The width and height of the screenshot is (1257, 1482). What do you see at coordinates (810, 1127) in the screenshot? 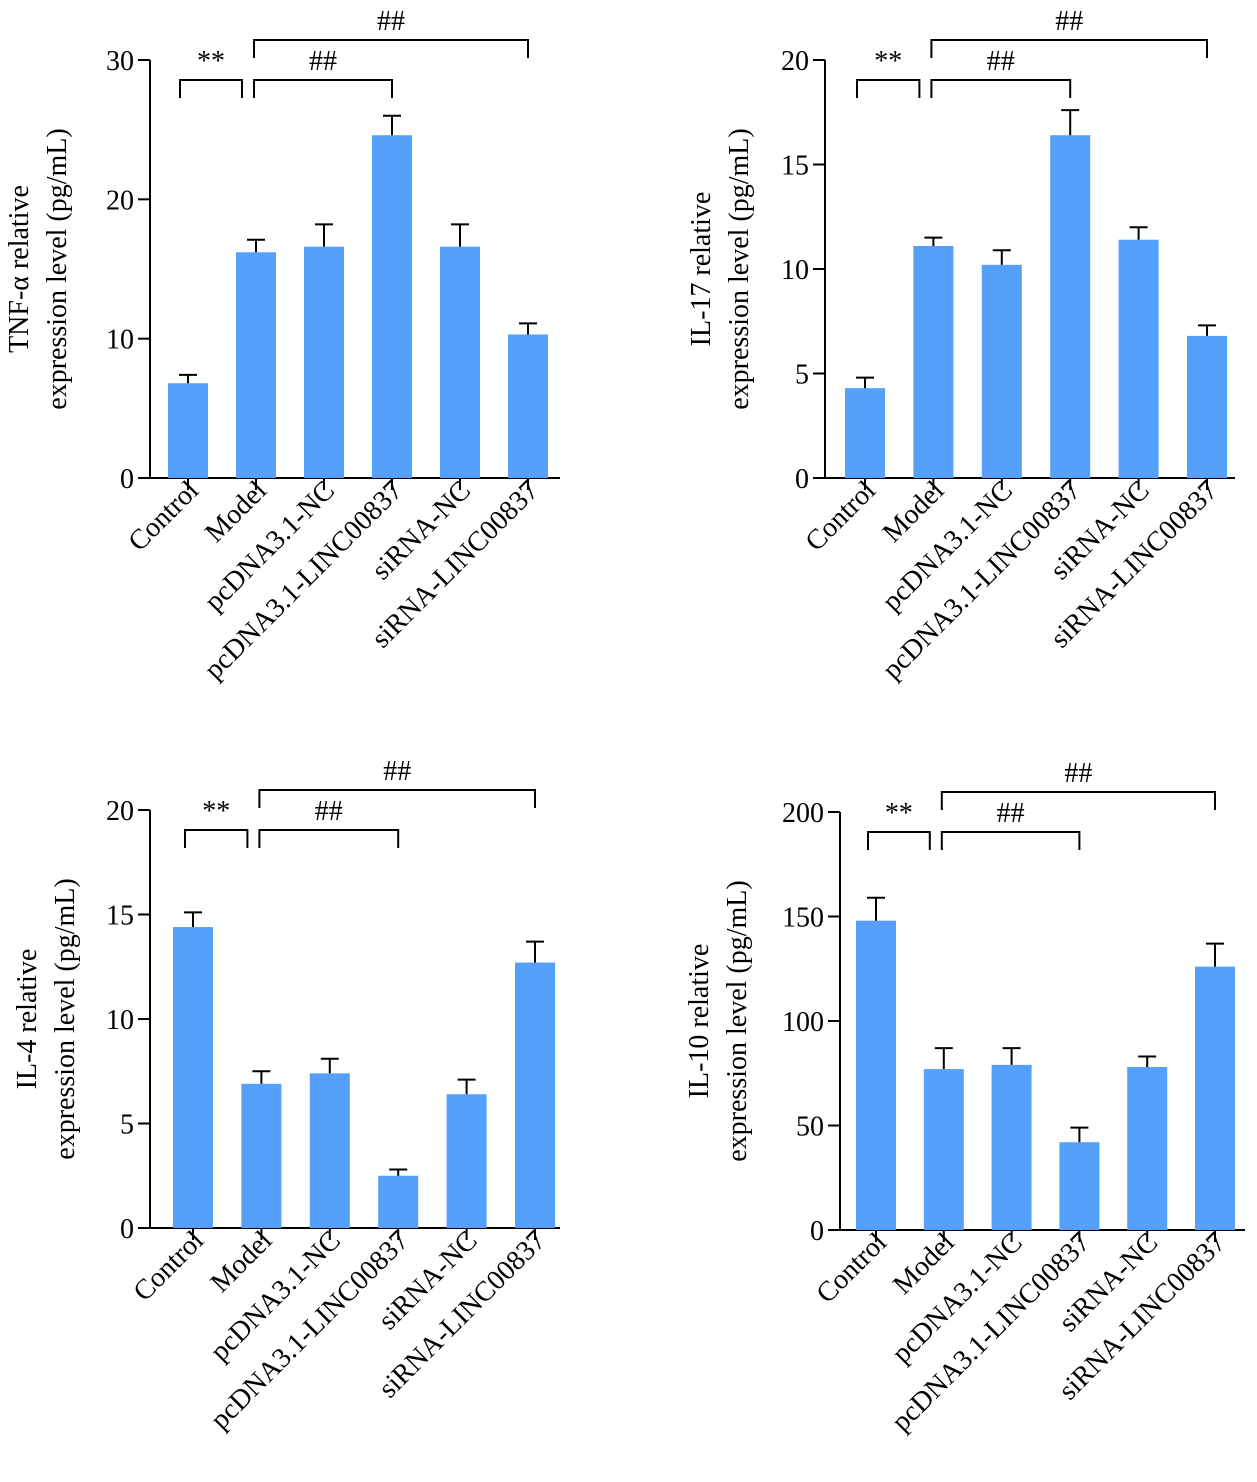
I see `y-tick-label: 50` at bounding box center [810, 1127].